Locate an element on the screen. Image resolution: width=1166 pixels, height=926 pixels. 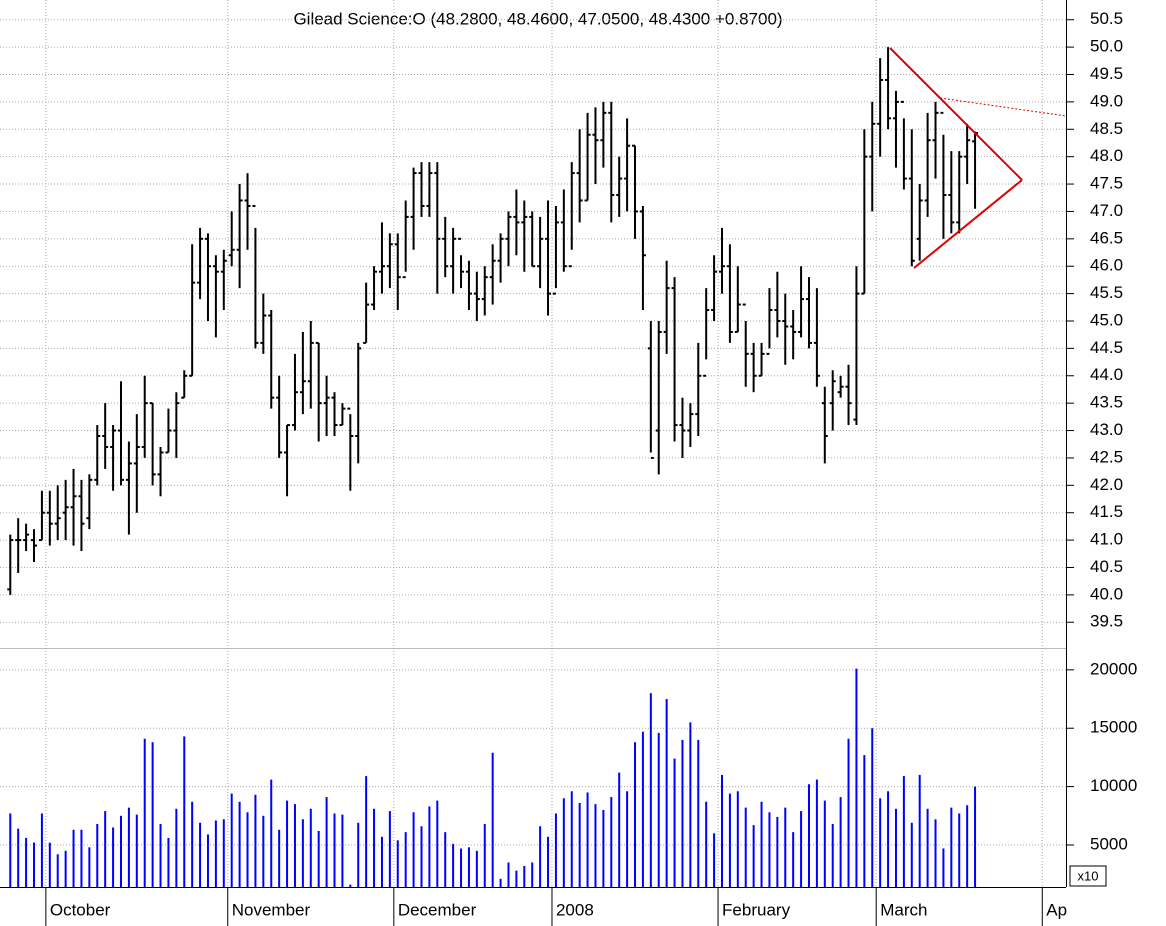
y-tick-label: 42.5 is located at coordinates (1106, 456).